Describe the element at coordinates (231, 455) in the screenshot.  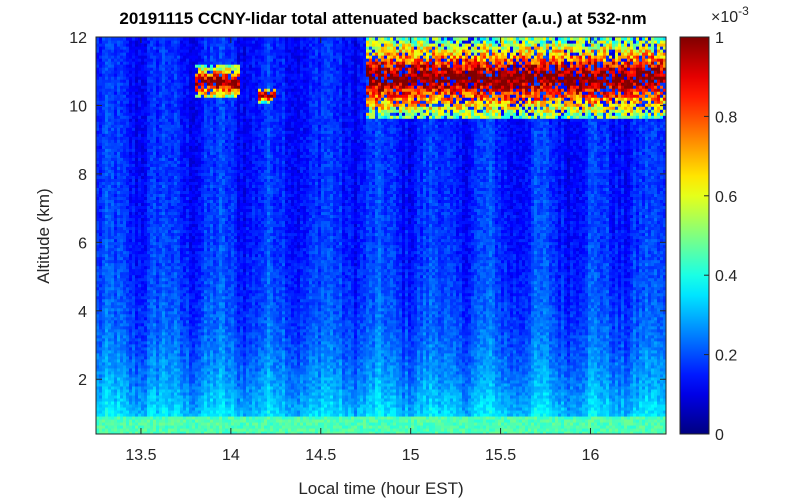
I see `x-tick-label: 14` at that location.